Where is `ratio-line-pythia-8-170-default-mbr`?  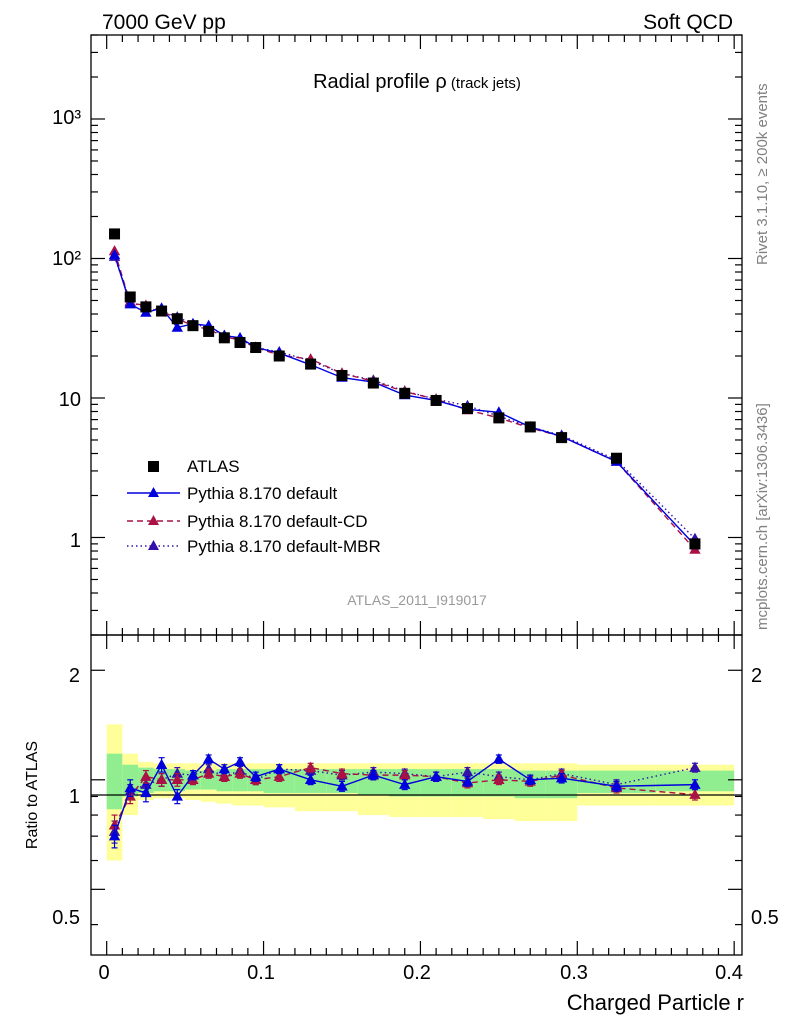
ratio-line-pythia-8-170-default-mbr is located at coordinates (404, 799).